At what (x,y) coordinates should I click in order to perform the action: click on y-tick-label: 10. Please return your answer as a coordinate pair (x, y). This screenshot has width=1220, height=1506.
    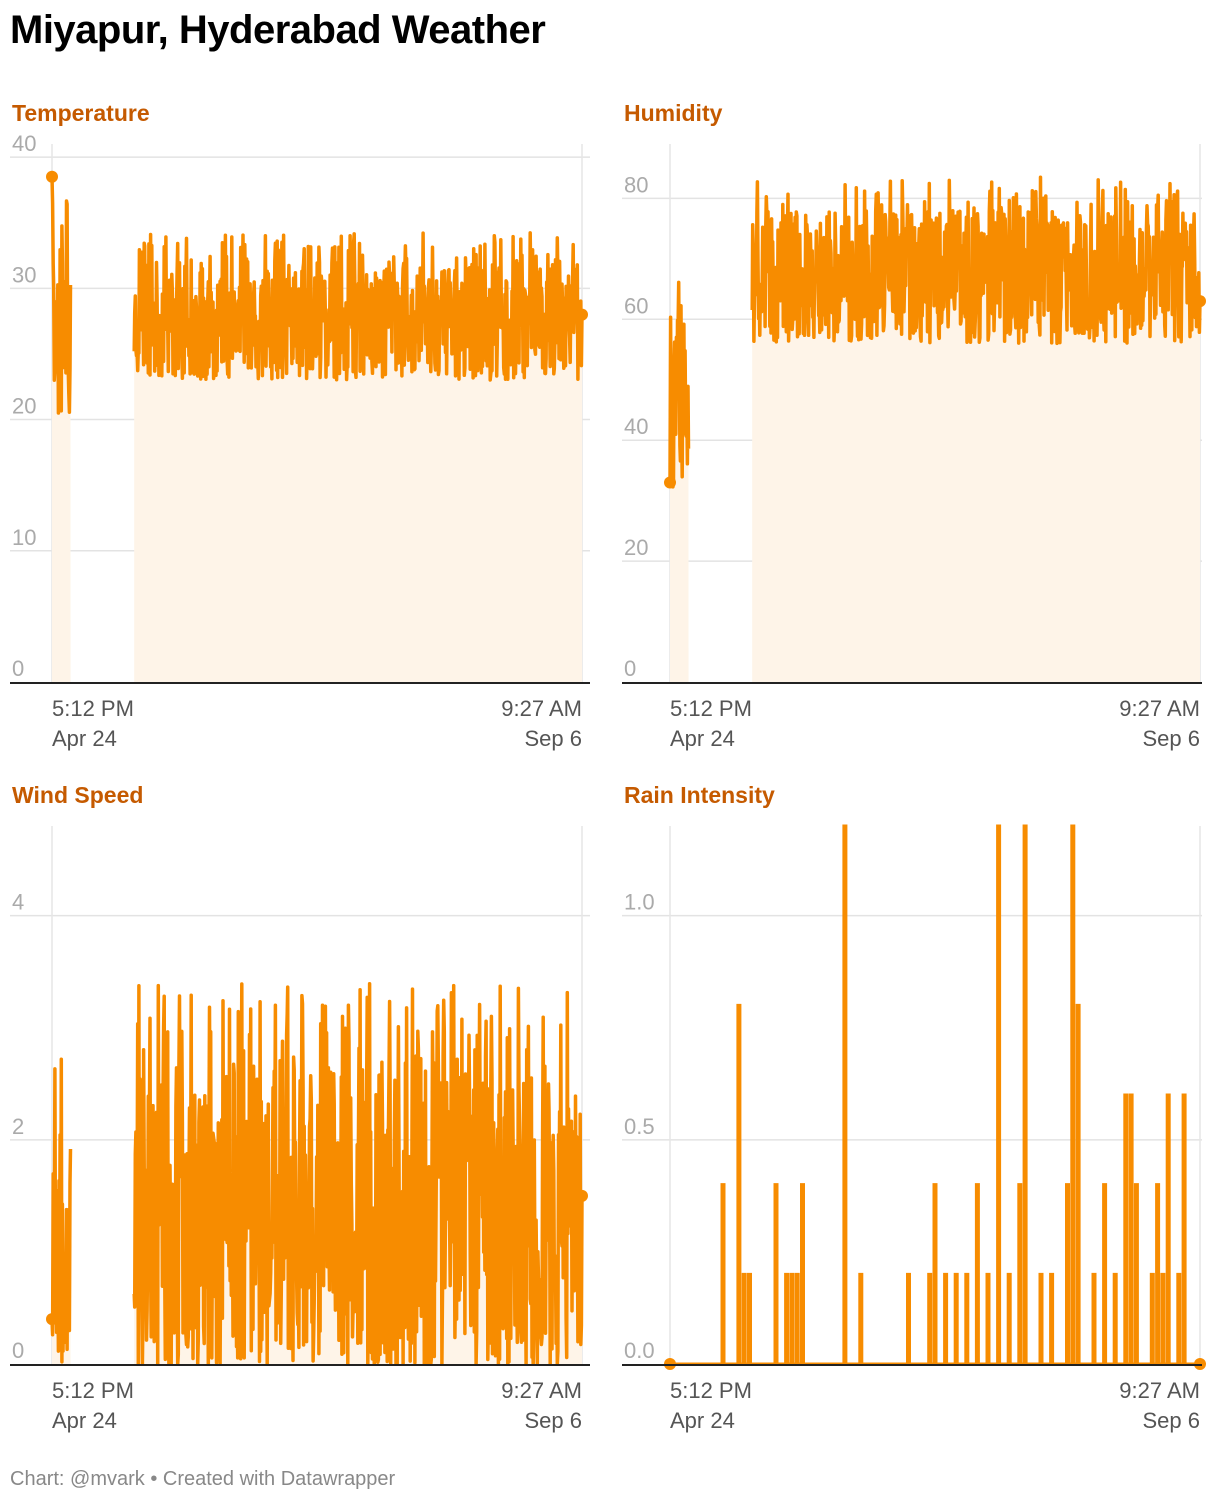
    Looking at the image, I should click on (24, 537).